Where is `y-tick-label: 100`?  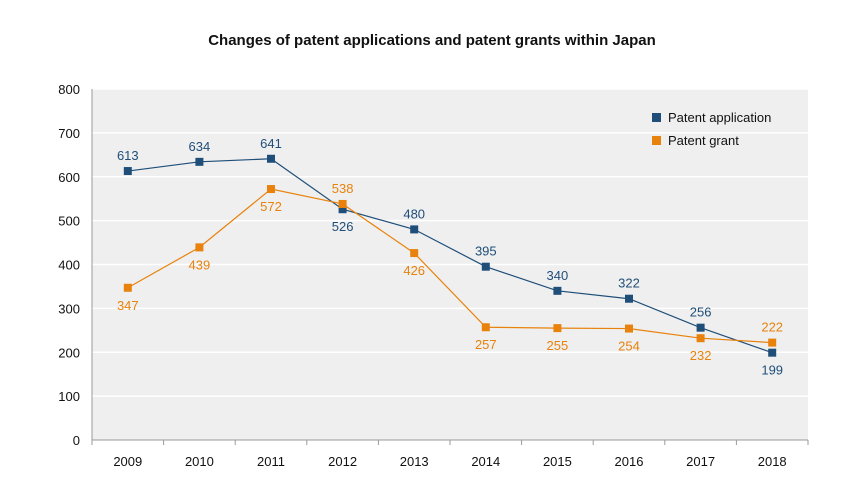
y-tick-label: 100 is located at coordinates (69, 396).